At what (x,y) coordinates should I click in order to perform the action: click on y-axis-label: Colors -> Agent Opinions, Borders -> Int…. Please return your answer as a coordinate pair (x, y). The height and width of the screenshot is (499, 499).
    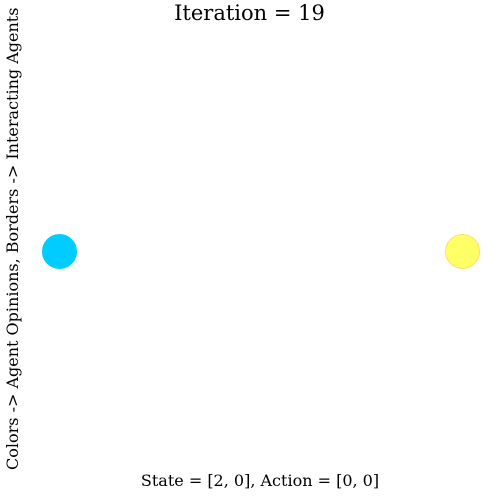
    Looking at the image, I should click on (12, 238).